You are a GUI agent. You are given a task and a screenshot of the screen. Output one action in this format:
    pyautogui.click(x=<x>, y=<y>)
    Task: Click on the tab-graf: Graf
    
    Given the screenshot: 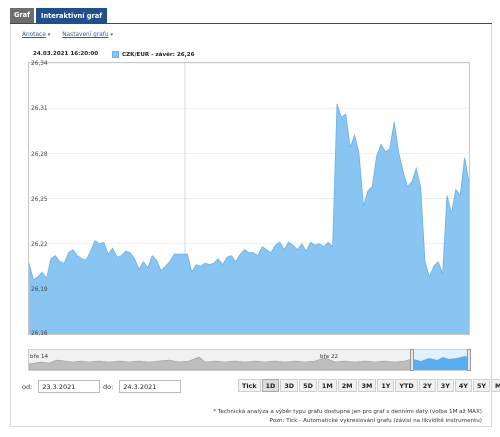 What is the action you would take?
    pyautogui.click(x=22, y=15)
    